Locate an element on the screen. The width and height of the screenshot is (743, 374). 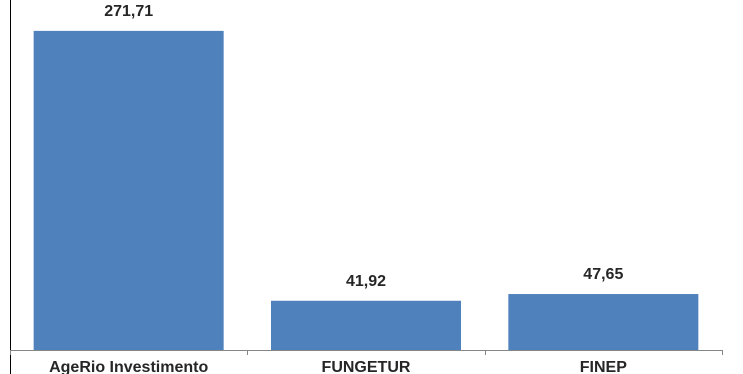
data-label-2: 41,92 is located at coordinates (366, 281).